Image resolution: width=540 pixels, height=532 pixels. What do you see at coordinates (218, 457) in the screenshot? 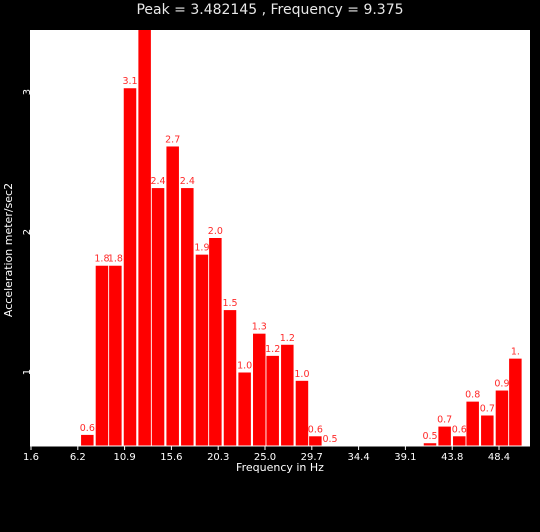
I see `x-tick-label-4: 20.3` at bounding box center [218, 457].